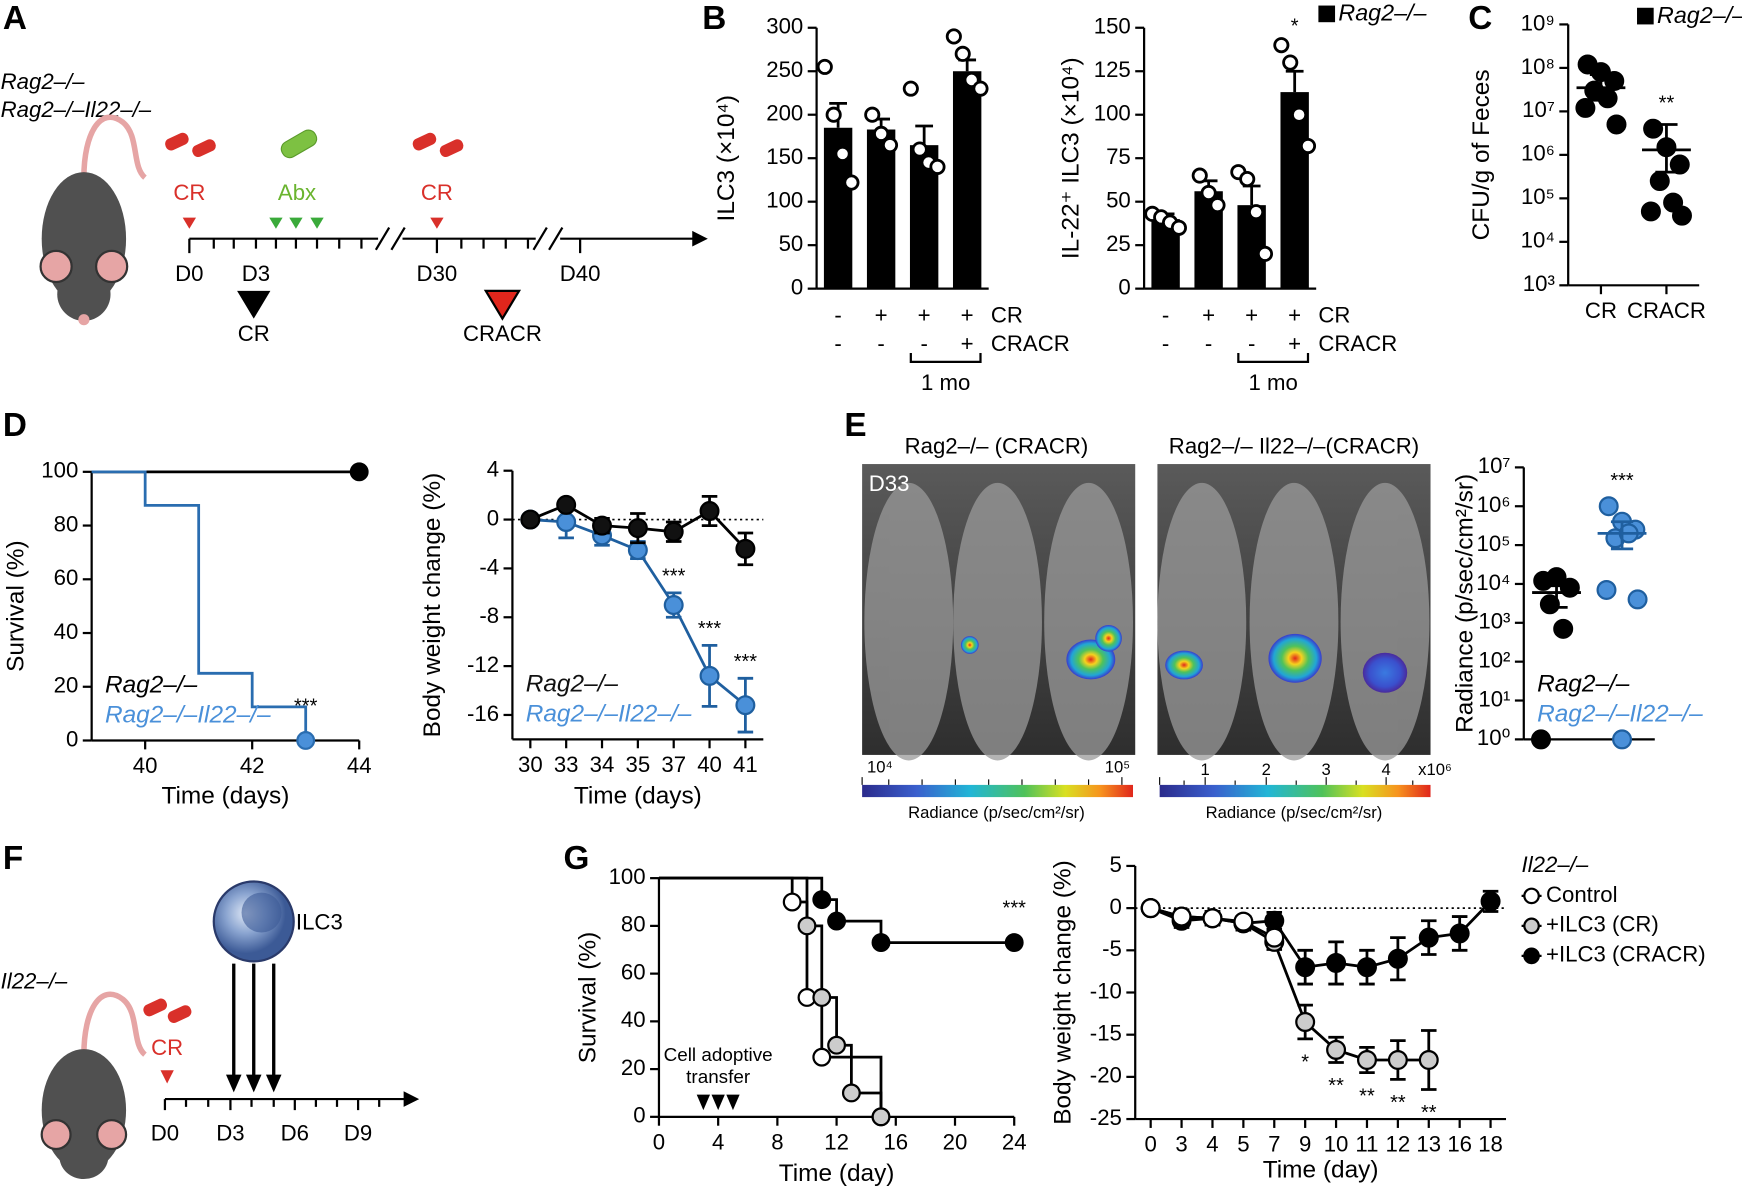 Image resolution: width=1742 pixels, height=1189 pixels. What do you see at coordinates (502, 333) in the screenshot?
I see `infection-label: CRACR` at bounding box center [502, 333].